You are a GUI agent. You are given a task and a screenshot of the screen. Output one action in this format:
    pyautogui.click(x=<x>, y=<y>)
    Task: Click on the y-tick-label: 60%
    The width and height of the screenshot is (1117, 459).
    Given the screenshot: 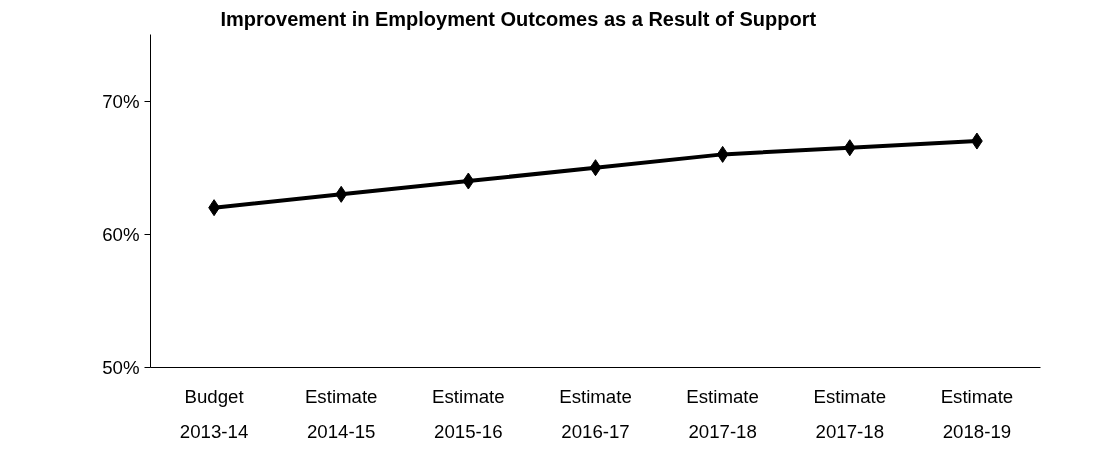 What is the action you would take?
    pyautogui.click(x=121, y=234)
    